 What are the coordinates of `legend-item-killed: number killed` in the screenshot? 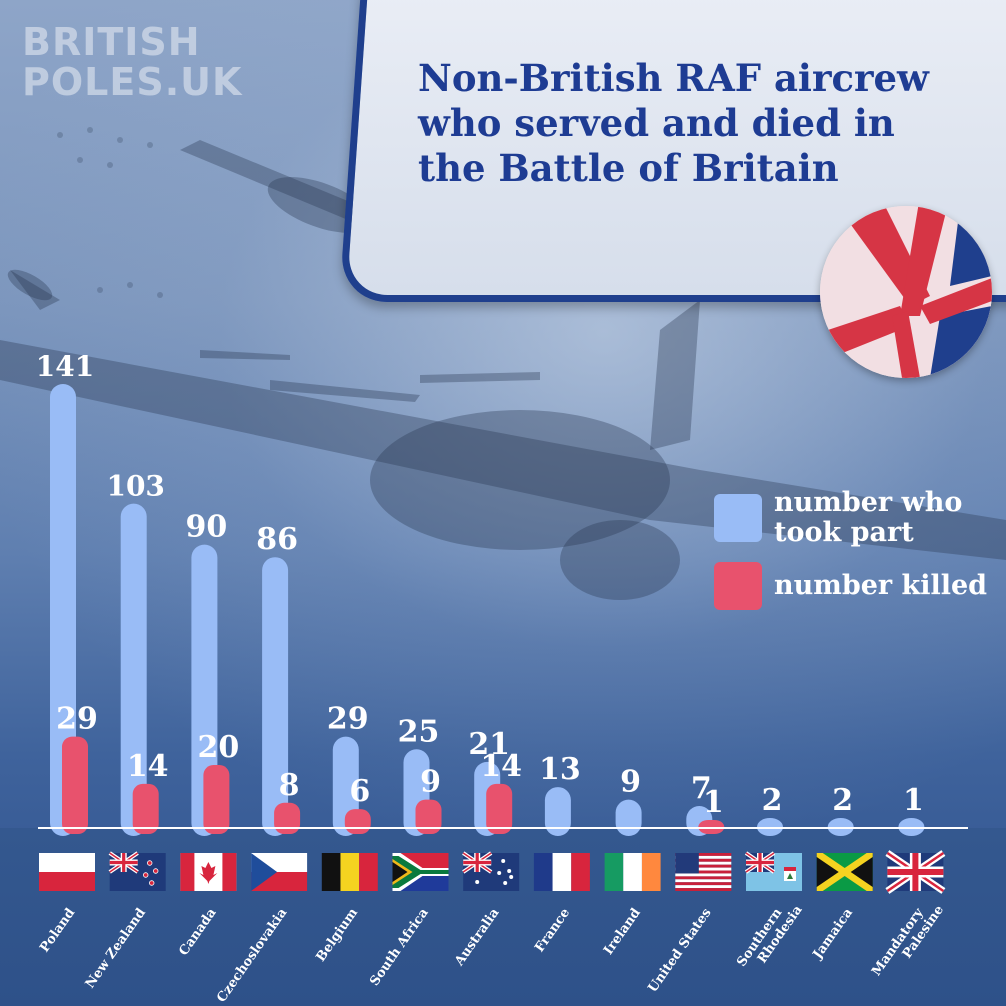 It's located at (850, 586).